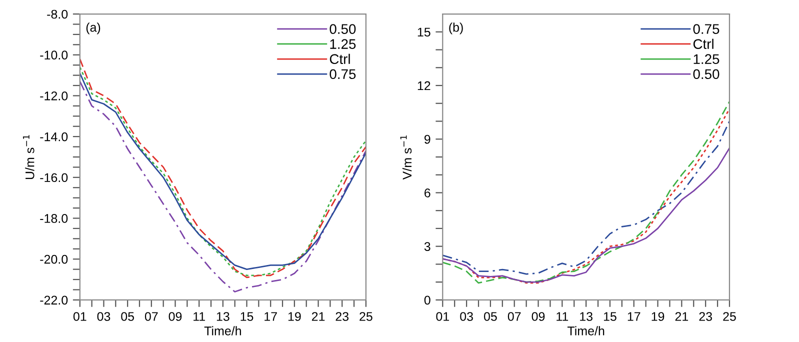  What do you see at coordinates (427, 193) in the screenshot?
I see `y-tick-label: 6` at bounding box center [427, 193].